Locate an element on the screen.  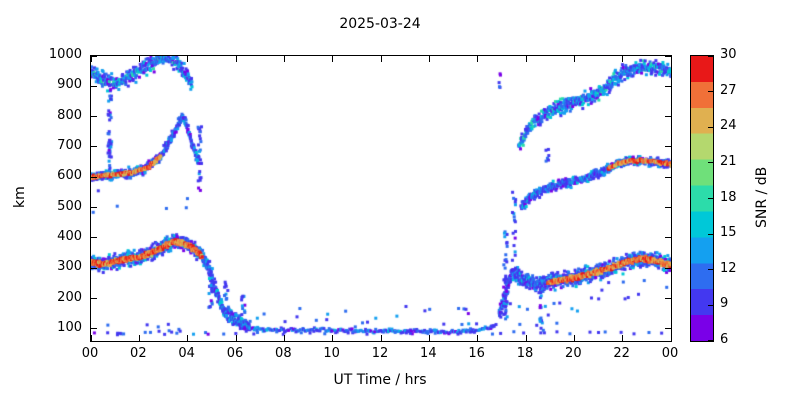
colorbar-tick-label: 15 is located at coordinates (728, 233).